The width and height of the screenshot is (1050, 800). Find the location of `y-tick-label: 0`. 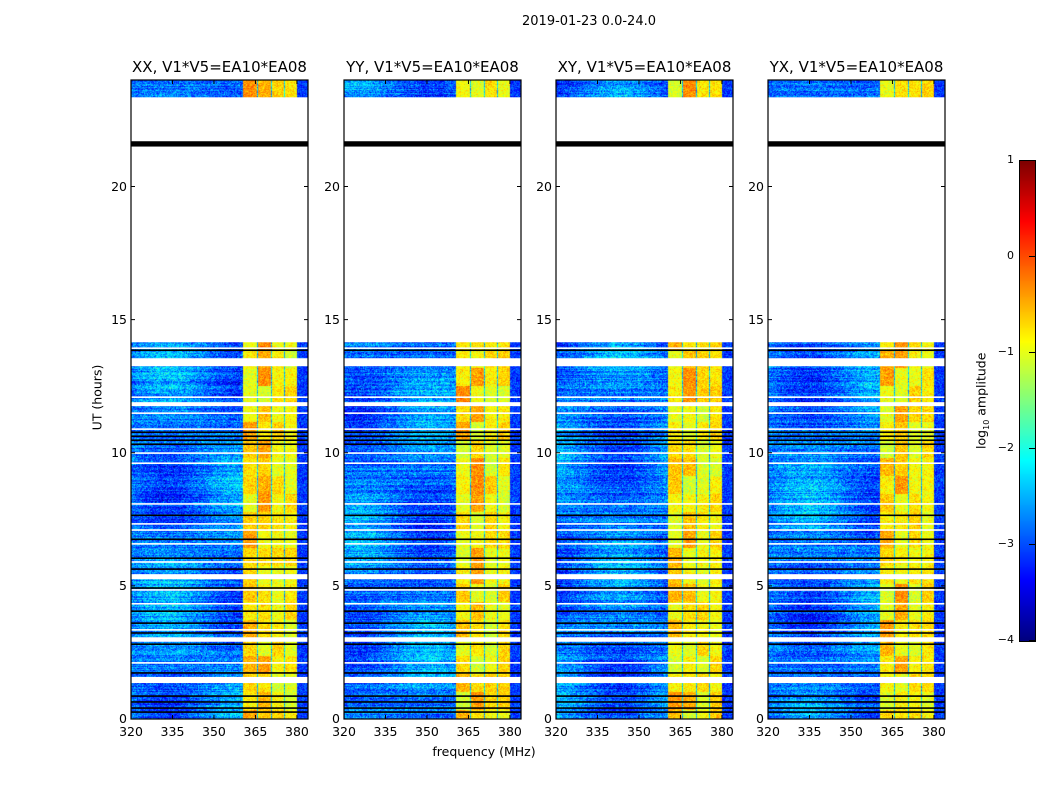

y-tick-label: 0 is located at coordinates (548, 718).